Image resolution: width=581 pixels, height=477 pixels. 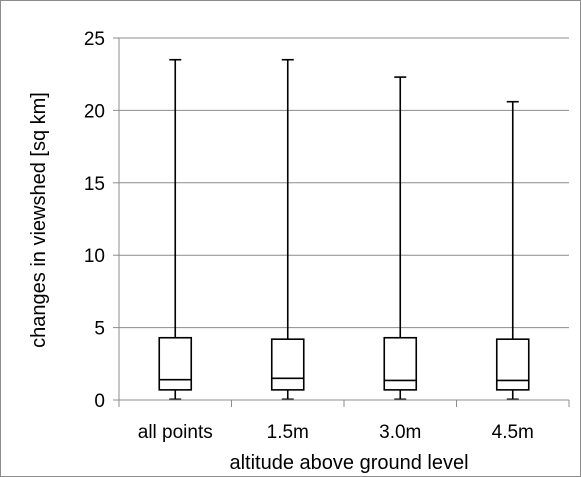 What do you see at coordinates (94, 111) in the screenshot?
I see `y-tick-label-4: 20` at bounding box center [94, 111].